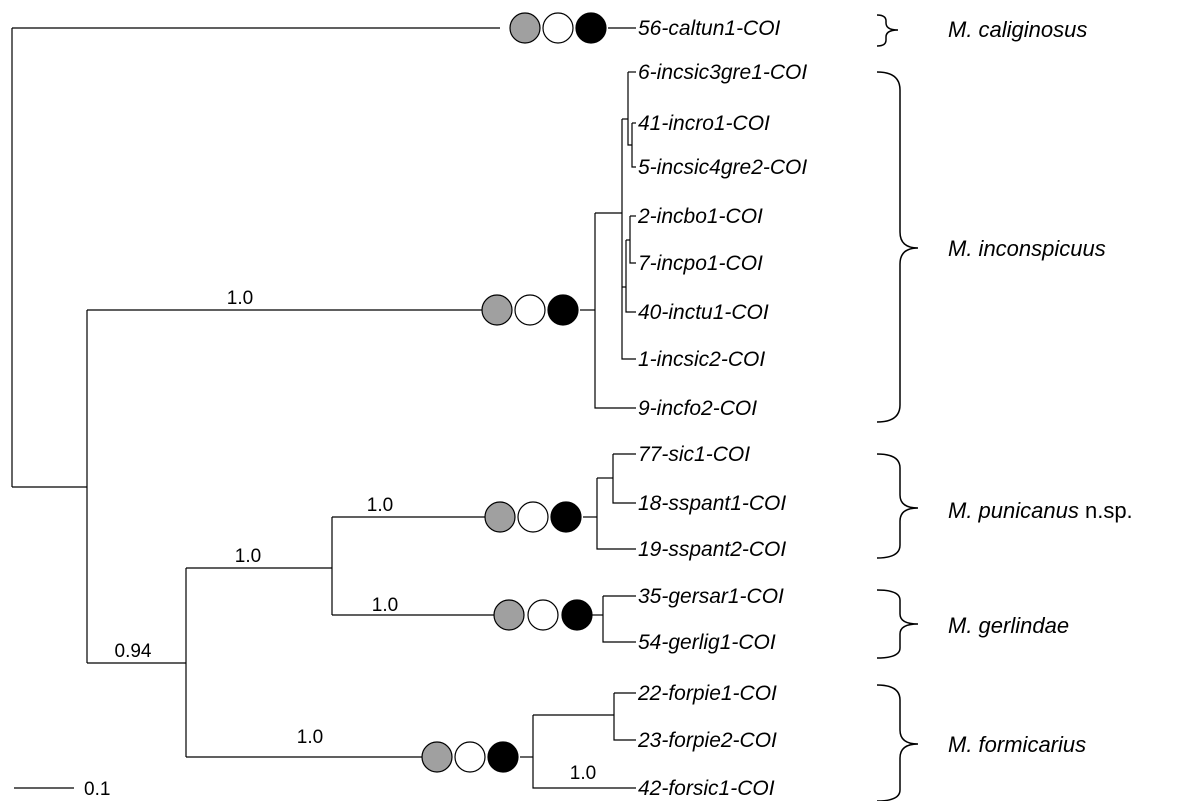 This screenshot has height=801, width=1178. What do you see at coordinates (380, 505) in the screenshot?
I see `support-punicanus: 1.0` at bounding box center [380, 505].